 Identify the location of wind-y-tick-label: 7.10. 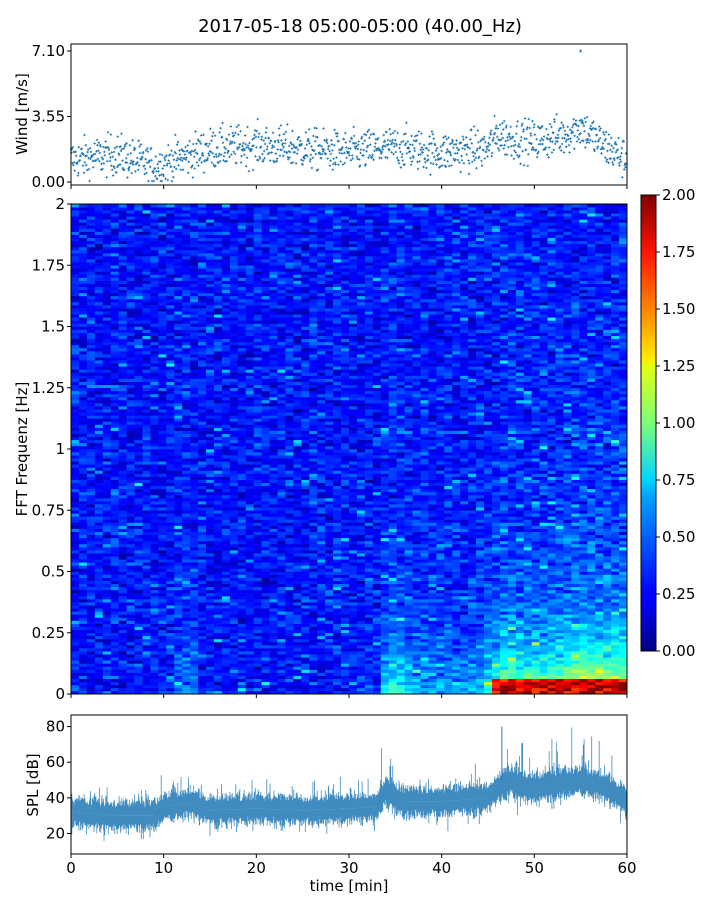
(48, 51).